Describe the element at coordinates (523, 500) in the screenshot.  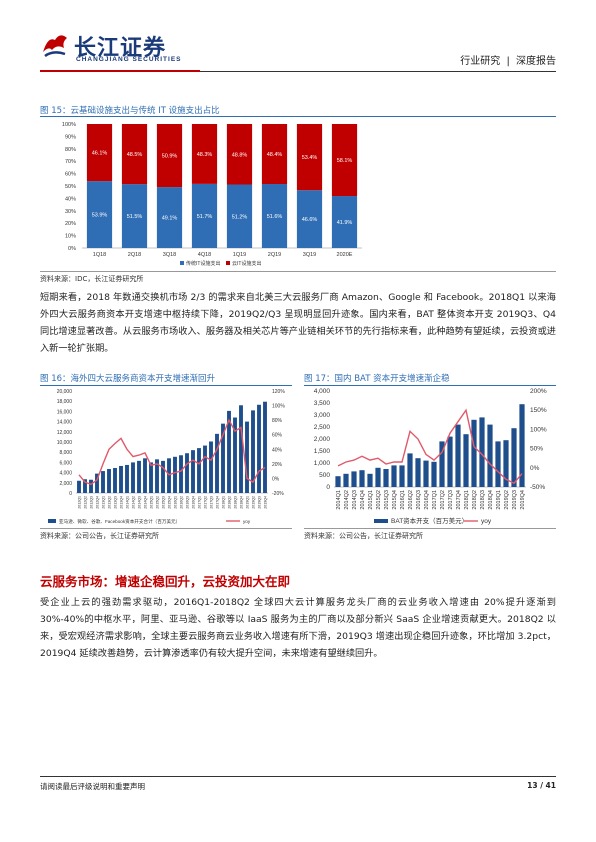
I see `x-tick-label: 2019Q4` at that location.